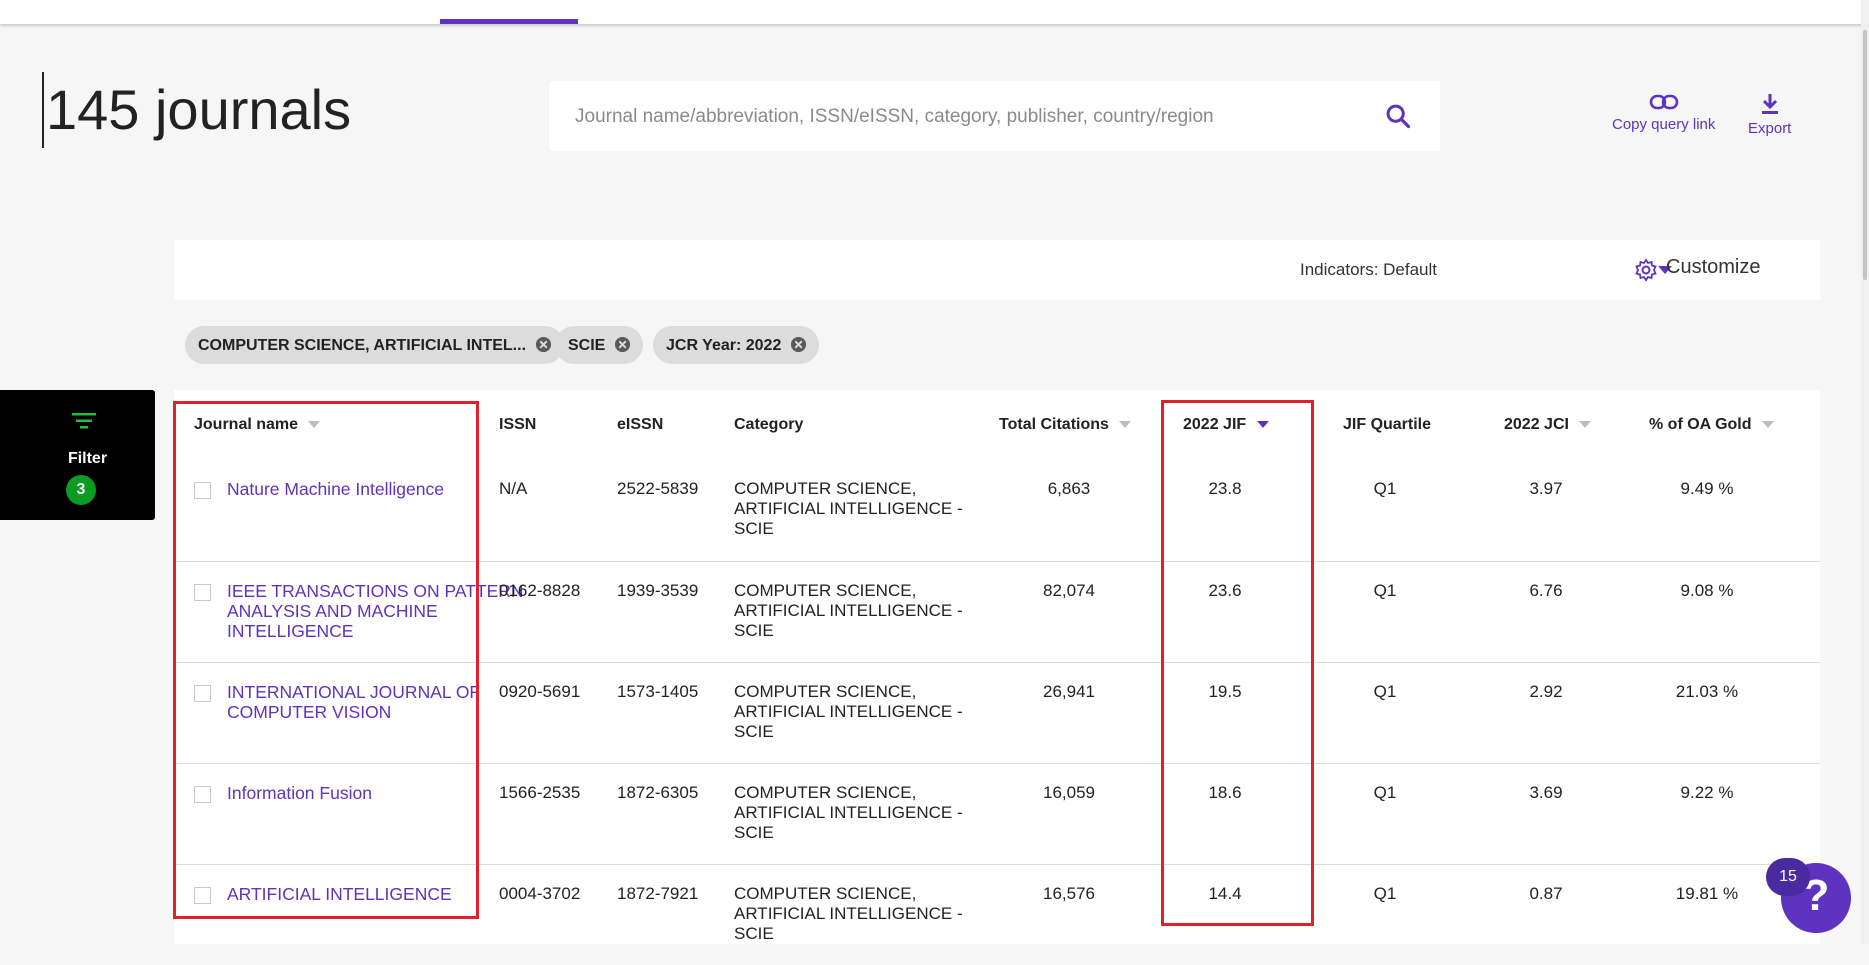 The width and height of the screenshot is (1869, 965). Describe the element at coordinates (513, 488) in the screenshot. I see `issn-cell: N/A` at that location.